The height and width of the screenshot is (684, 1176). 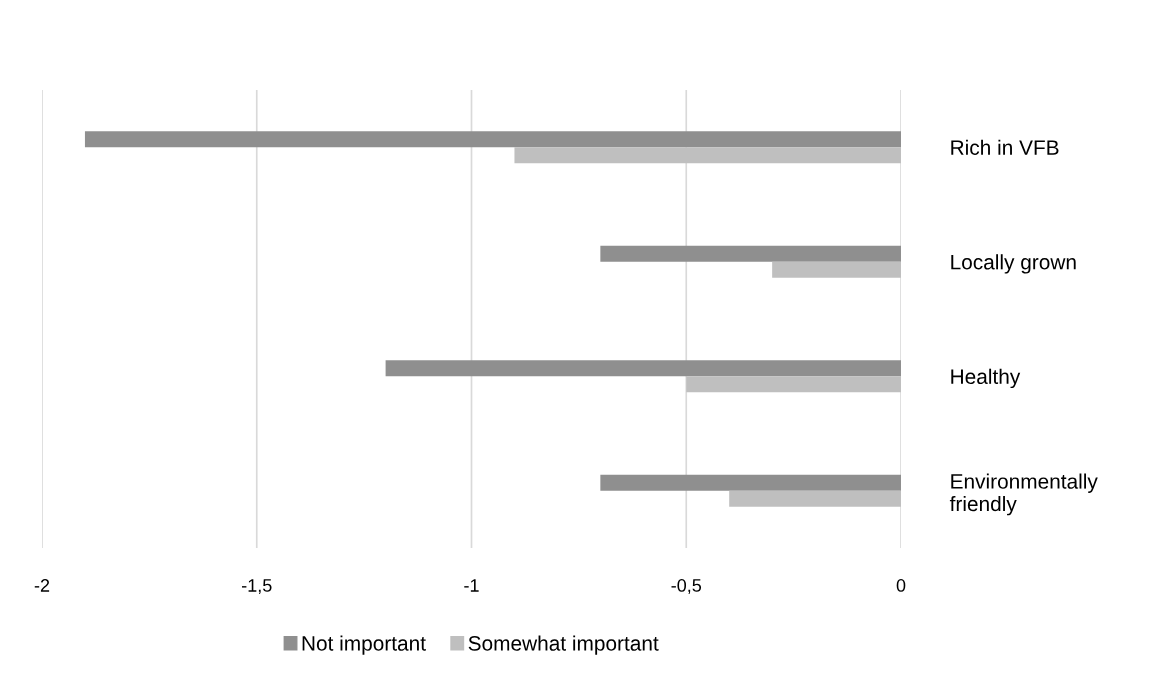 I want to click on y-tick-label: Healthy, so click(x=986, y=378).